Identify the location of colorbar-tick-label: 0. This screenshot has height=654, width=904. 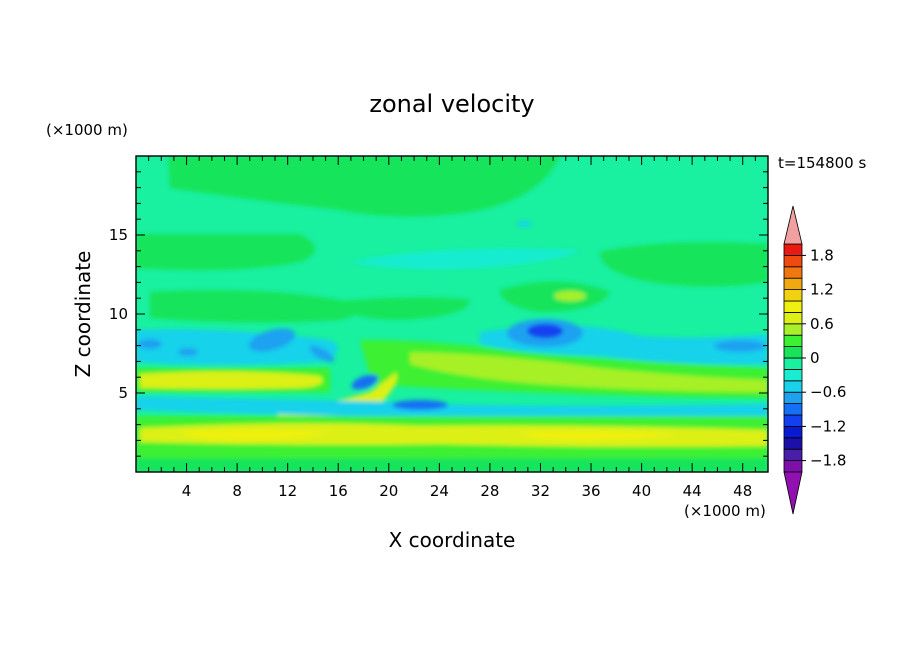
(815, 358).